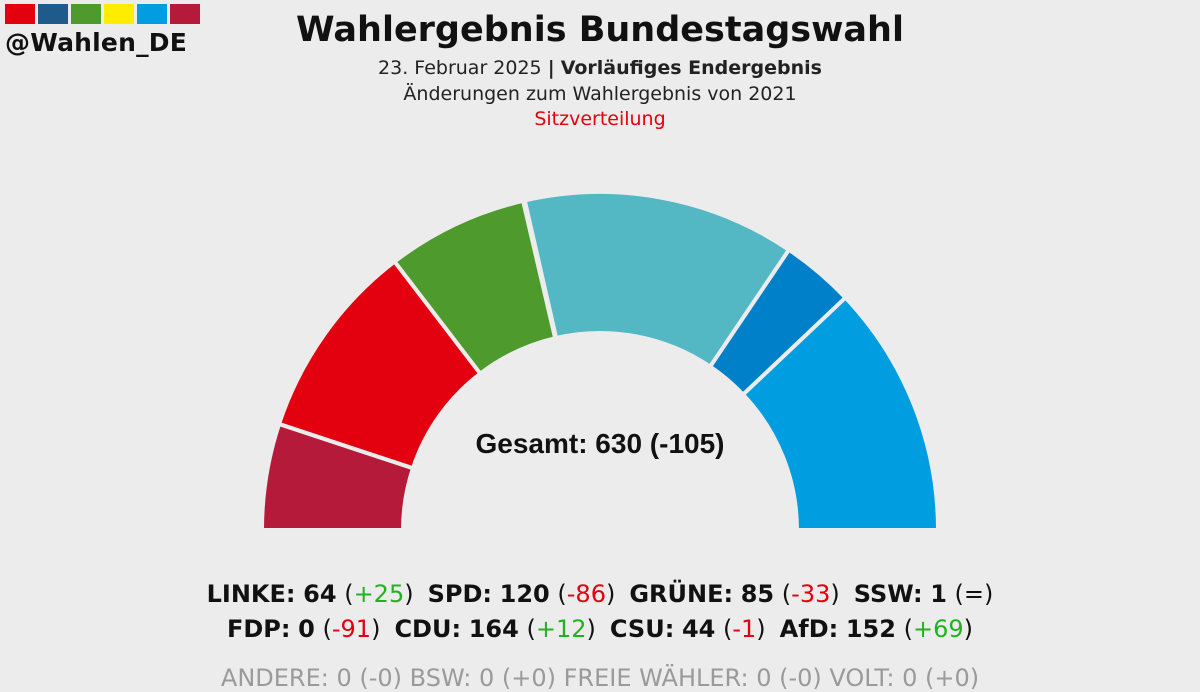  Describe the element at coordinates (102, 14) in the screenshot. I see `party-color-swatches` at that location.